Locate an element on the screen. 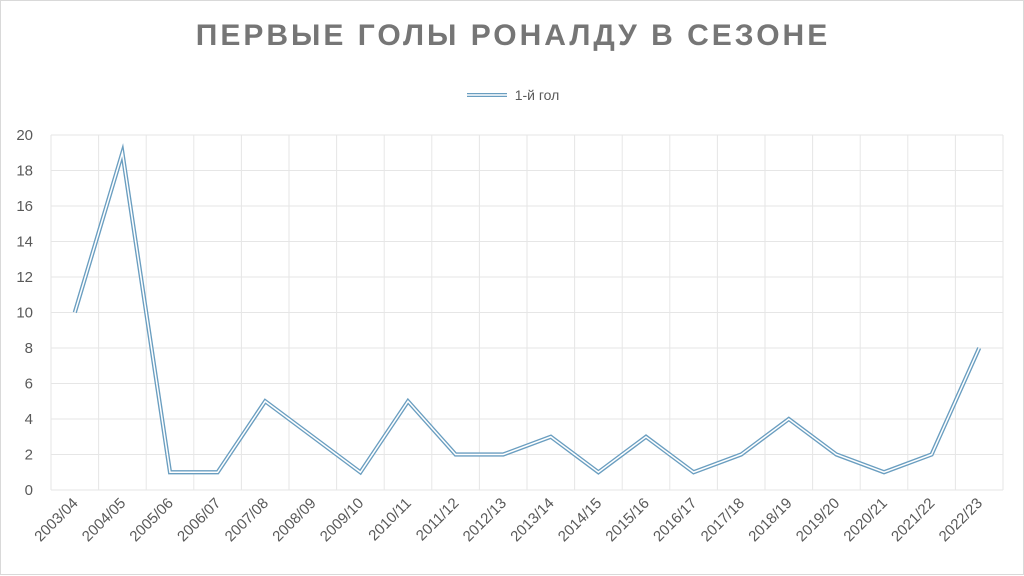  y-tick-label: 2 is located at coordinates (29, 455).